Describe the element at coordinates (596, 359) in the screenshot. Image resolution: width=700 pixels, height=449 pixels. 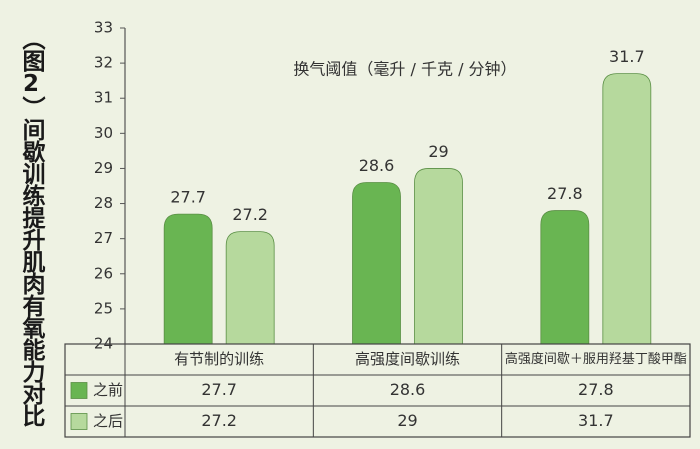
I see `x-tick-label: 高强度间歇＋服用羟基丁酸甲酯` at that location.